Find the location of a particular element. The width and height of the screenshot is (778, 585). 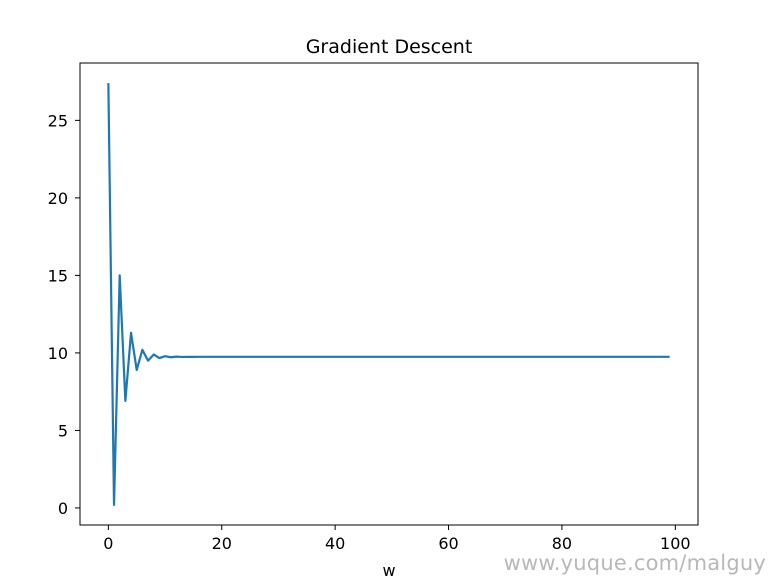

x-axis-label: w is located at coordinates (388, 570).